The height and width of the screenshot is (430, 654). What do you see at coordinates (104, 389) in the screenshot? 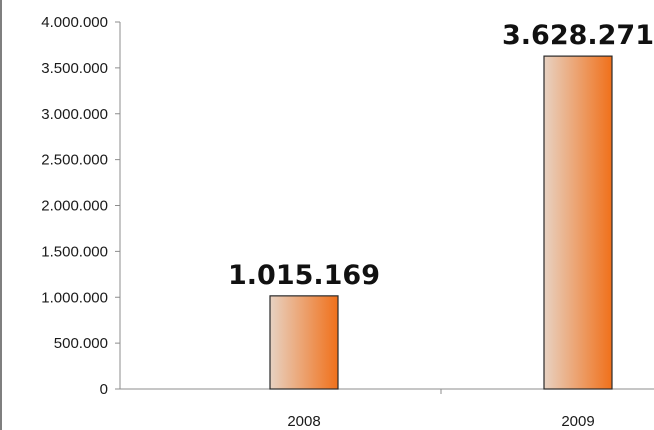
I see `y-tick-label: 0` at bounding box center [104, 389].